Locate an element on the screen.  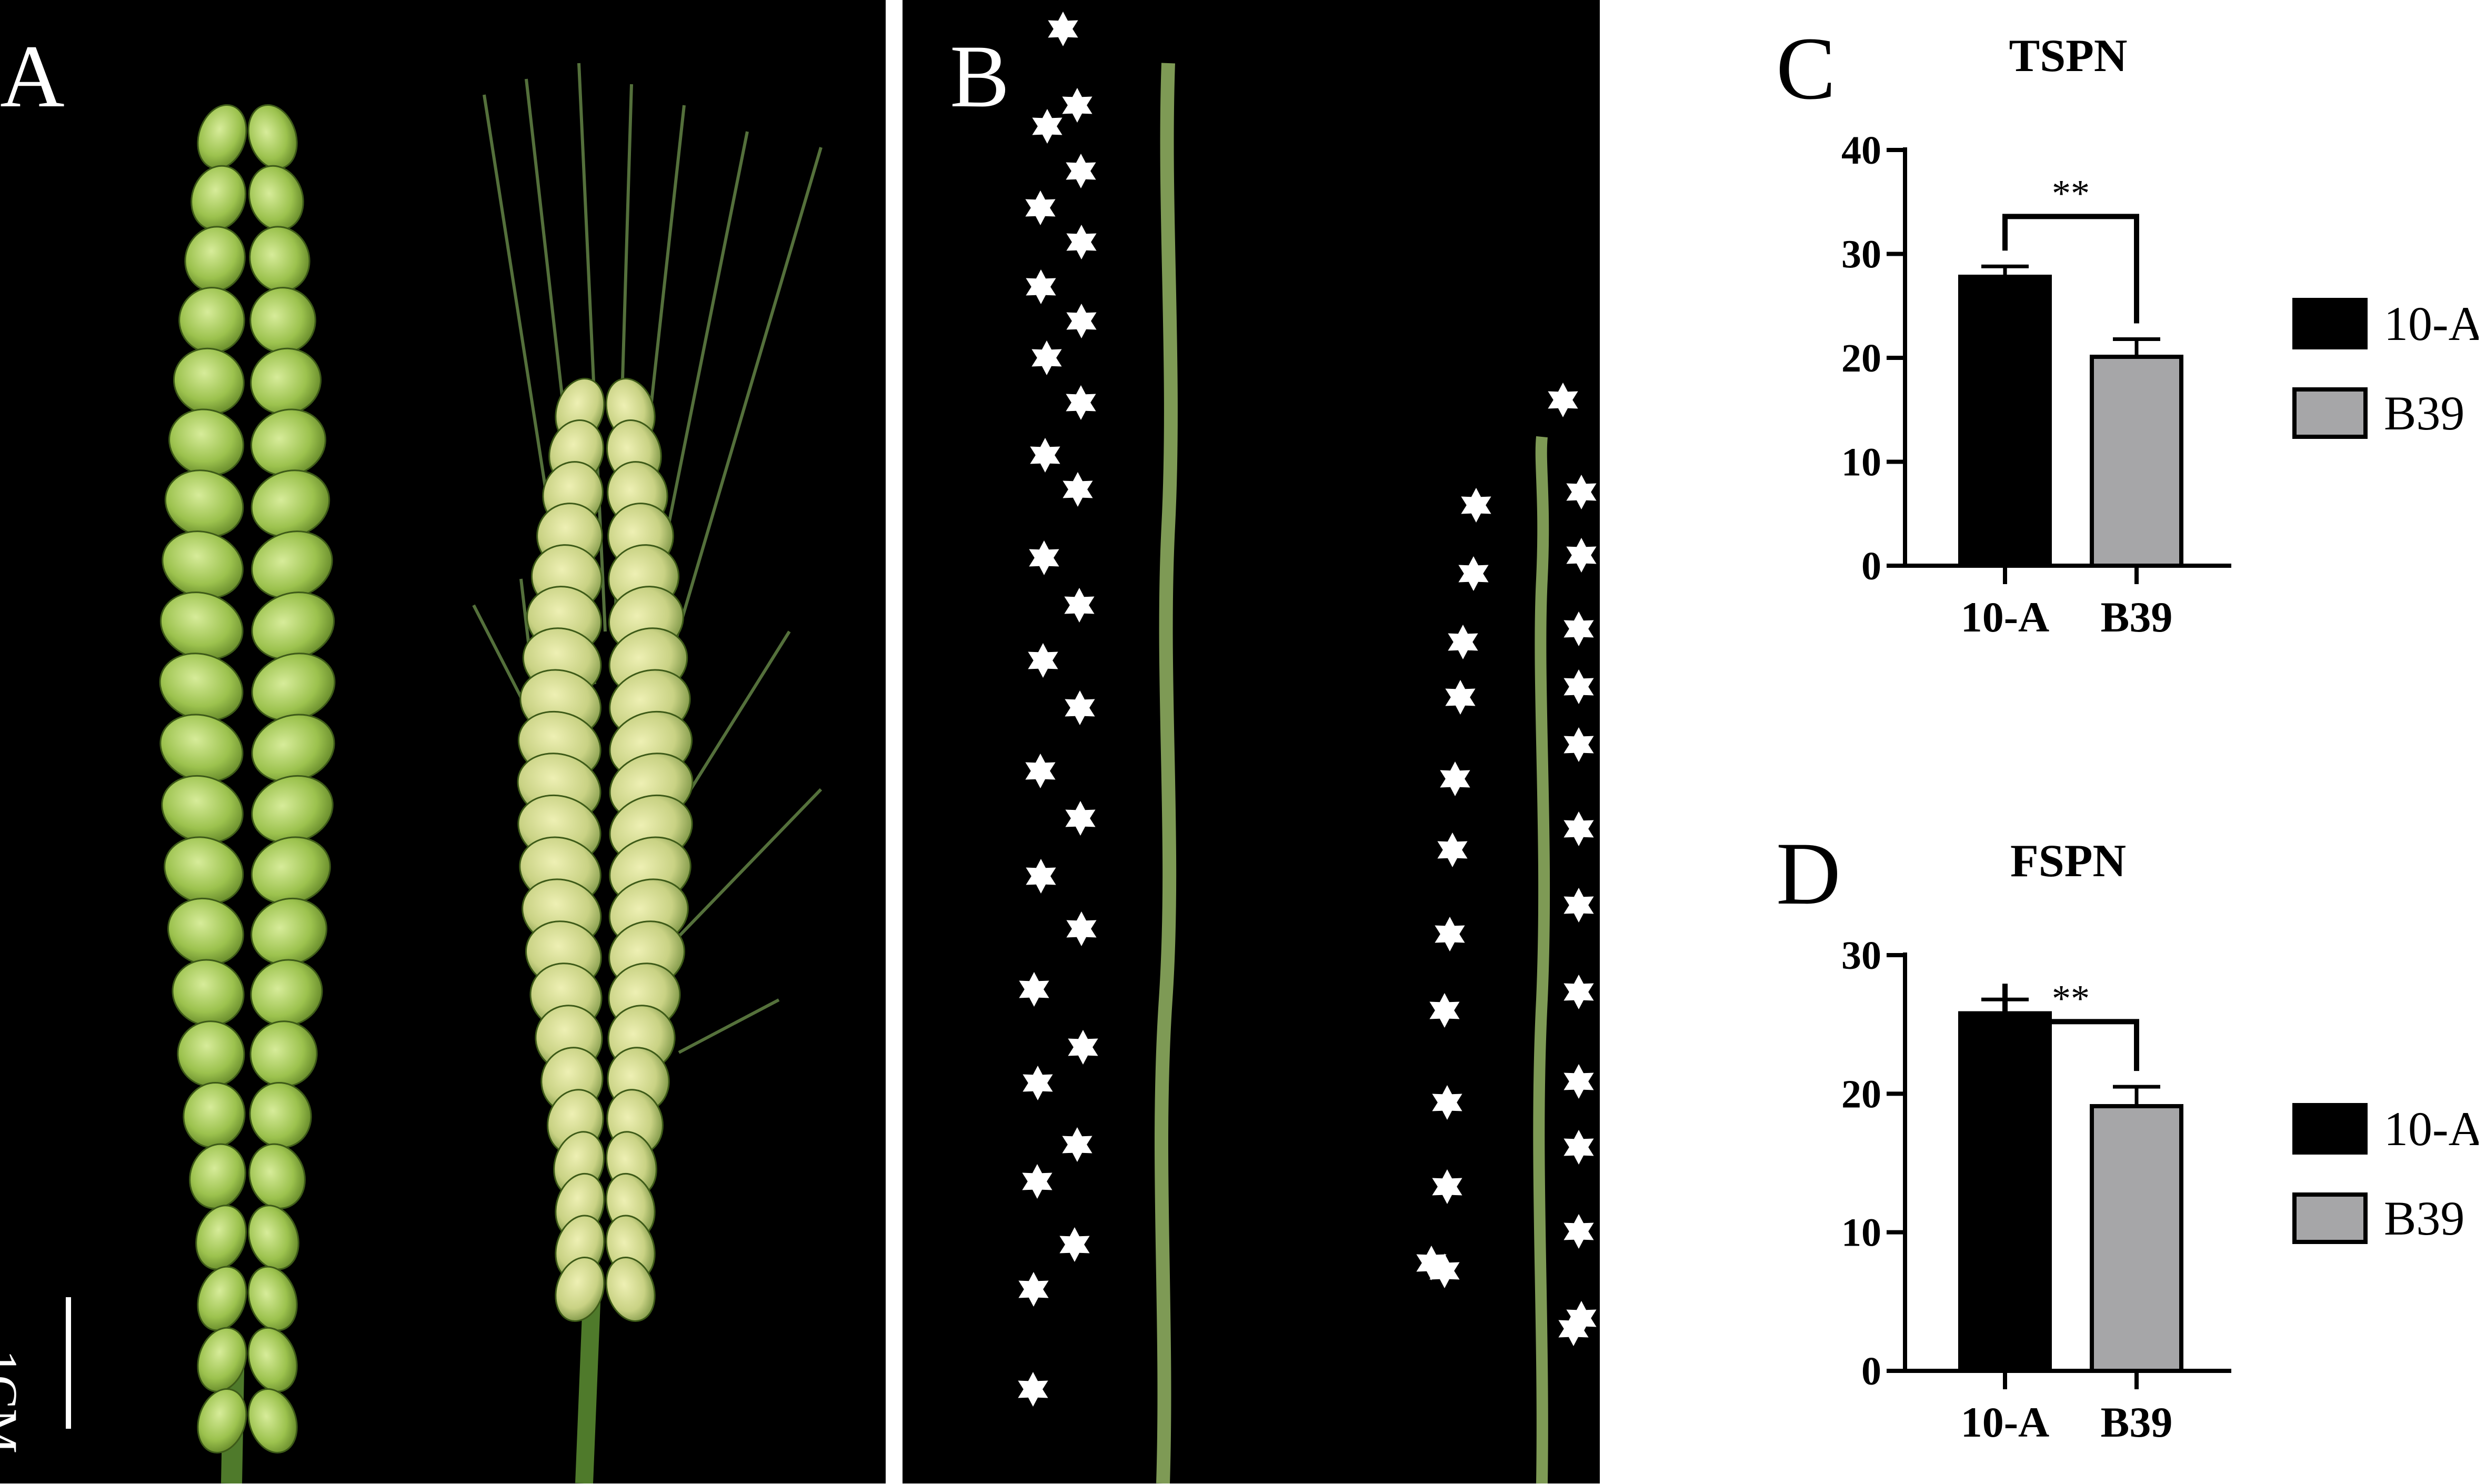
tspn-x-tick-label: B39 is located at coordinates (2137, 617).